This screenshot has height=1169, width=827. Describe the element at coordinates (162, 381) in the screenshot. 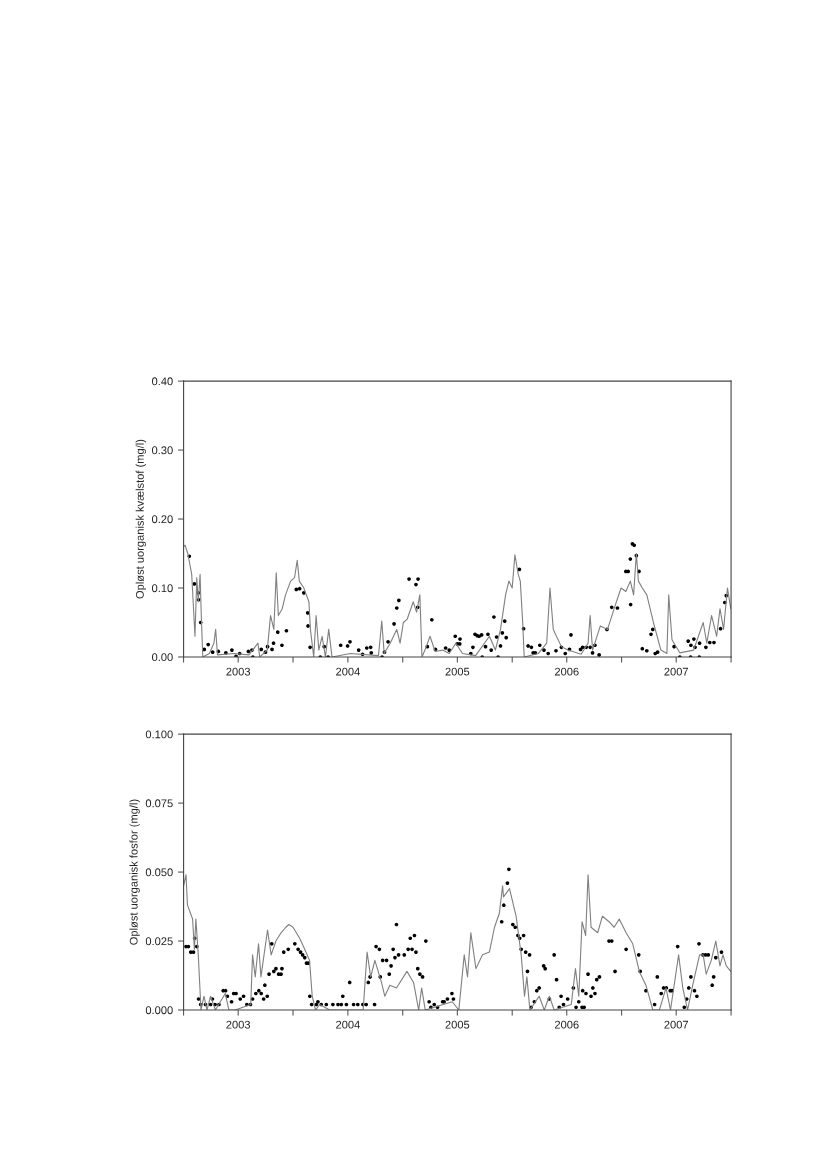

I see `y-tick-label: 0.40` at that location.